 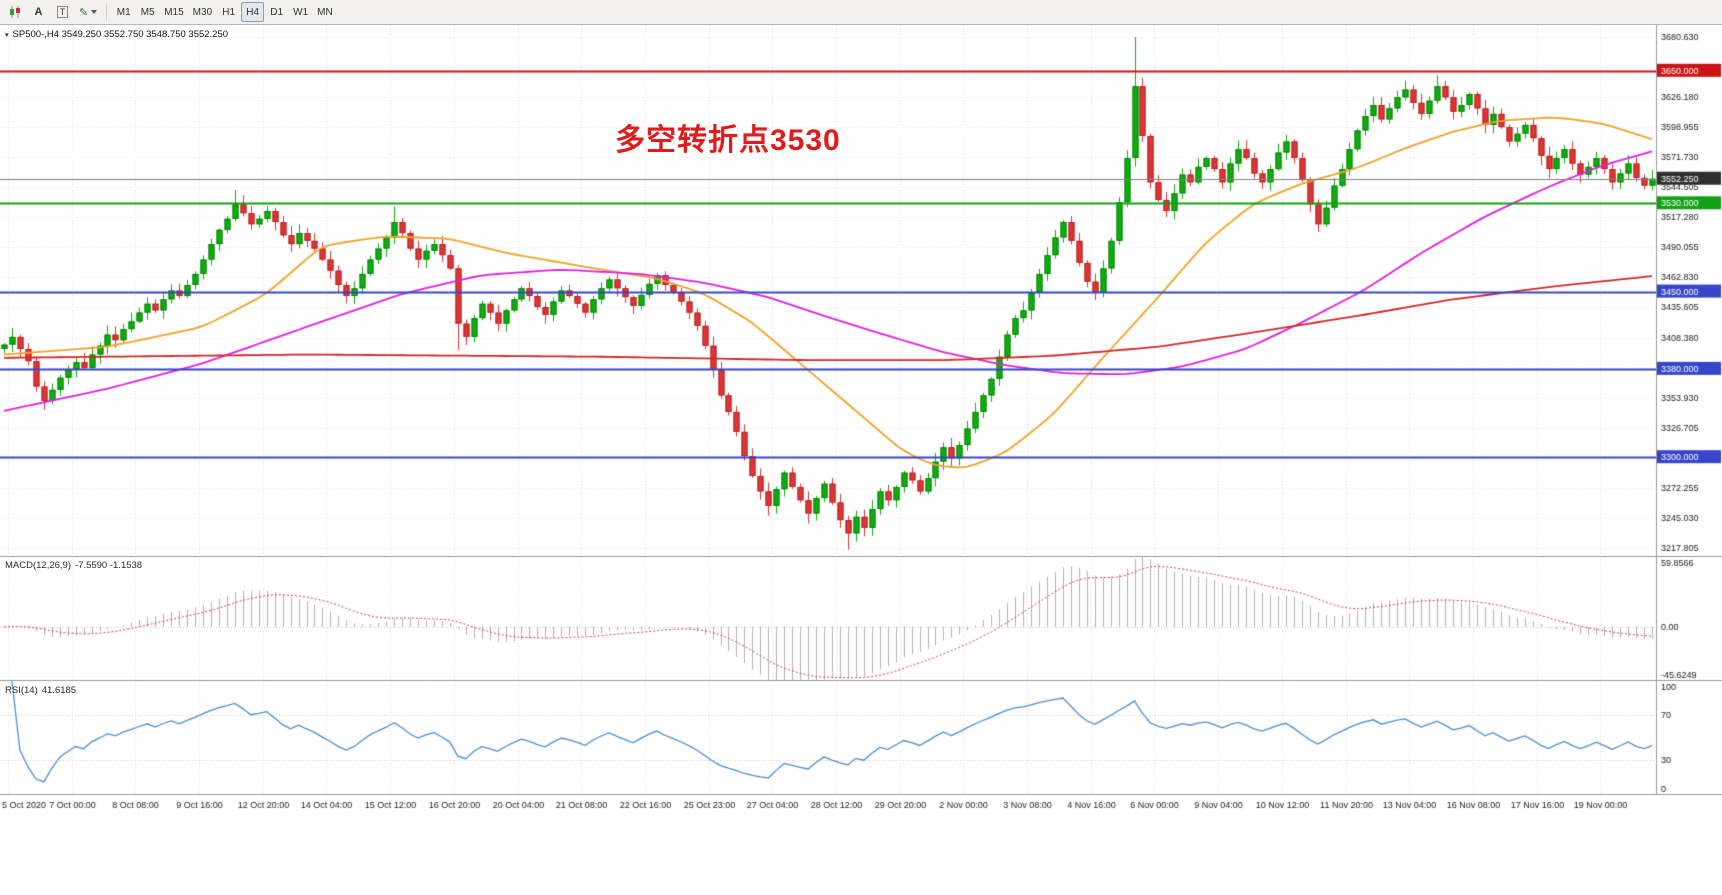 I want to click on chevron-down-icon, so click(x=94, y=12).